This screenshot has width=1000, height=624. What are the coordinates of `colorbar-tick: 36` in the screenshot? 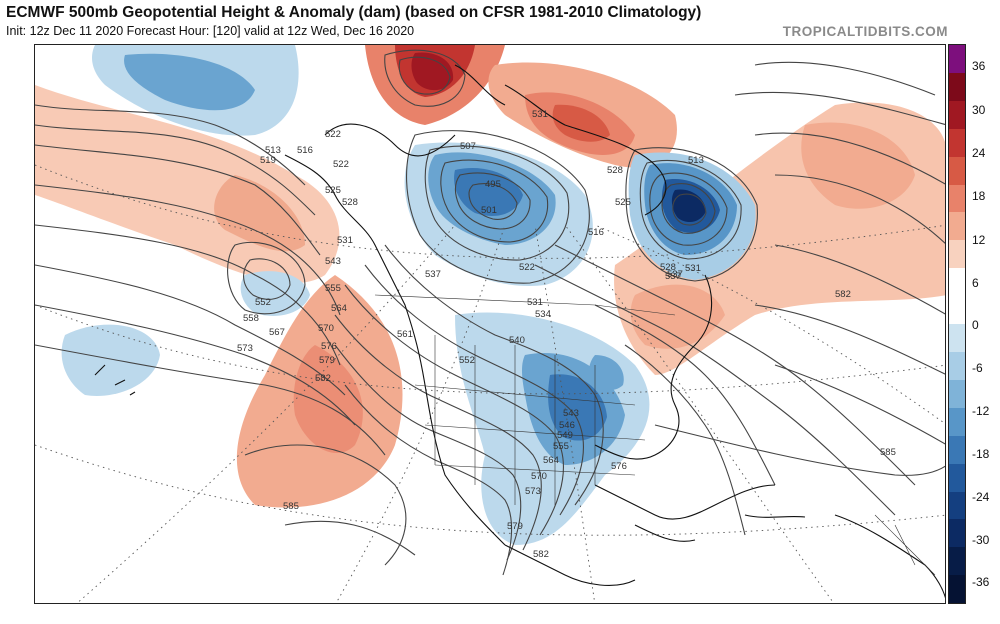 It's located at (979, 66).